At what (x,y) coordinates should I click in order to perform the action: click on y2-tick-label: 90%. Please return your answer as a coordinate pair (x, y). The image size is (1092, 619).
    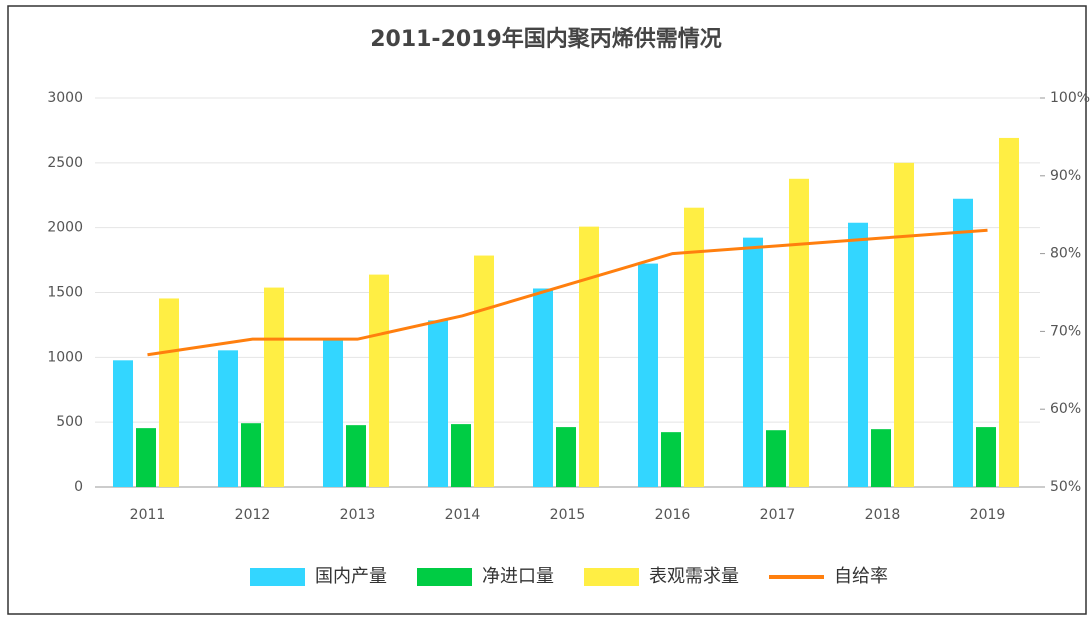
    Looking at the image, I should click on (1065, 176).